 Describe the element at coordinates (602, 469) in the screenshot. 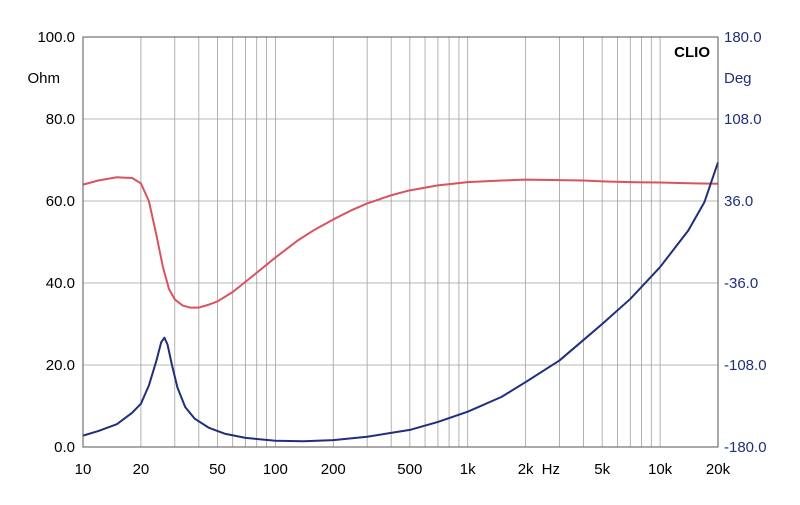

I see `x-tick-label: 5k` at that location.